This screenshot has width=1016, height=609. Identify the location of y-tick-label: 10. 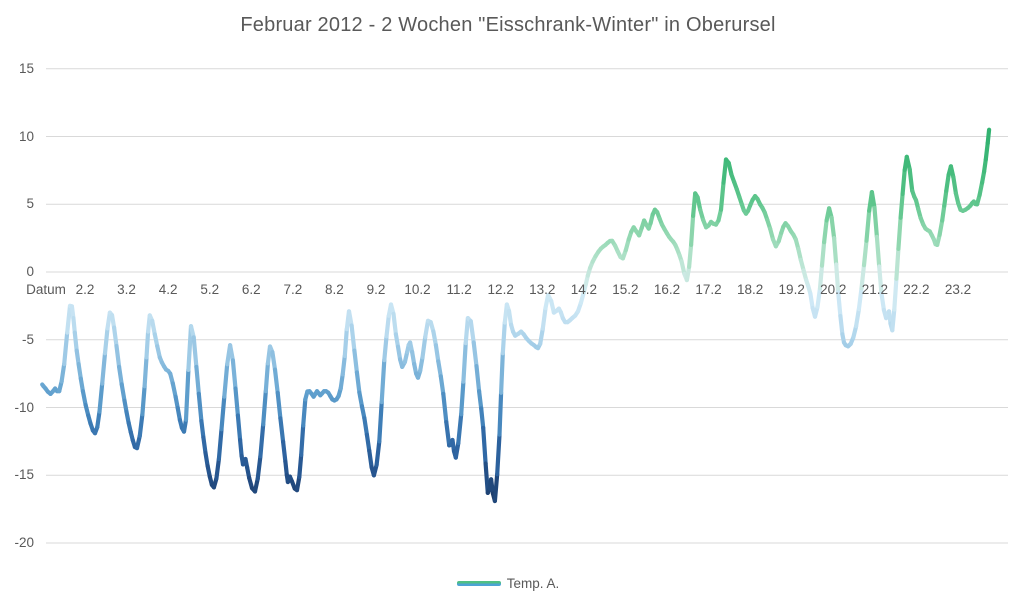
(26, 136).